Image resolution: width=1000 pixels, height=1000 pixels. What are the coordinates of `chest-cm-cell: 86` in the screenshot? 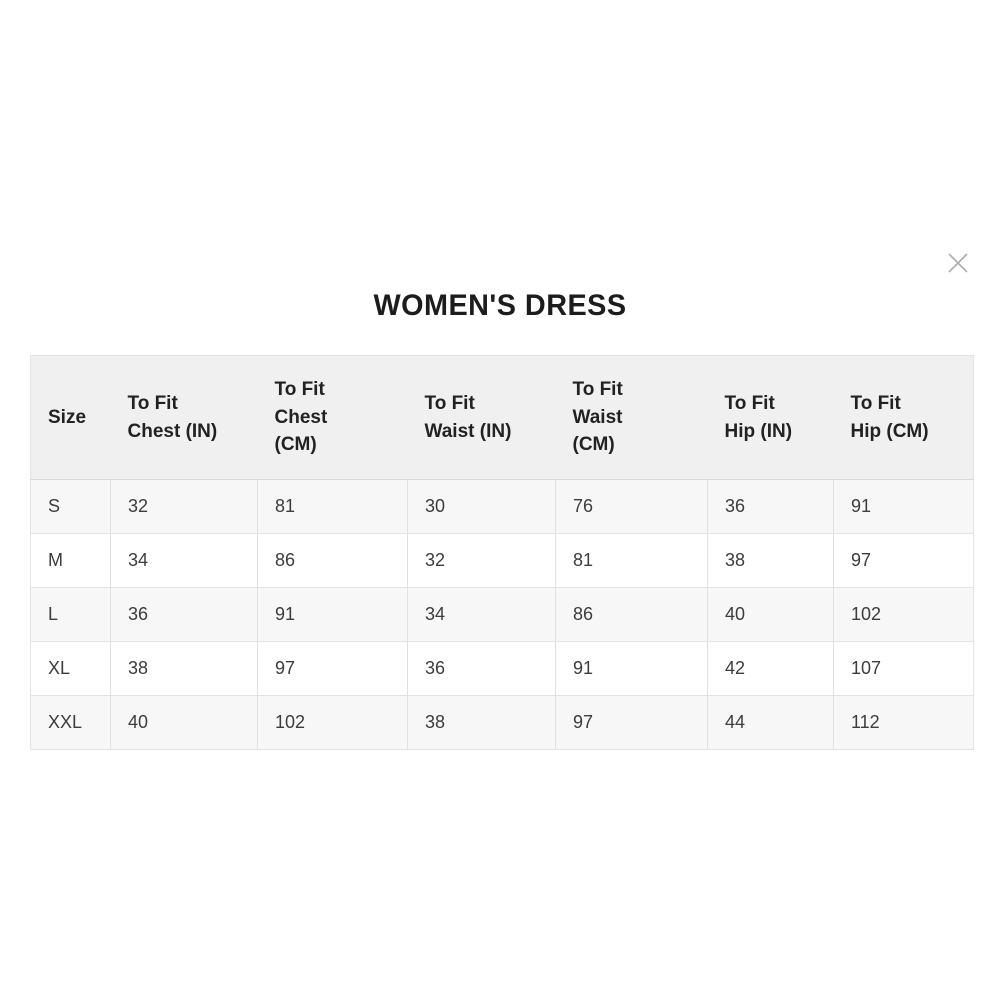 It's located at (332, 560).